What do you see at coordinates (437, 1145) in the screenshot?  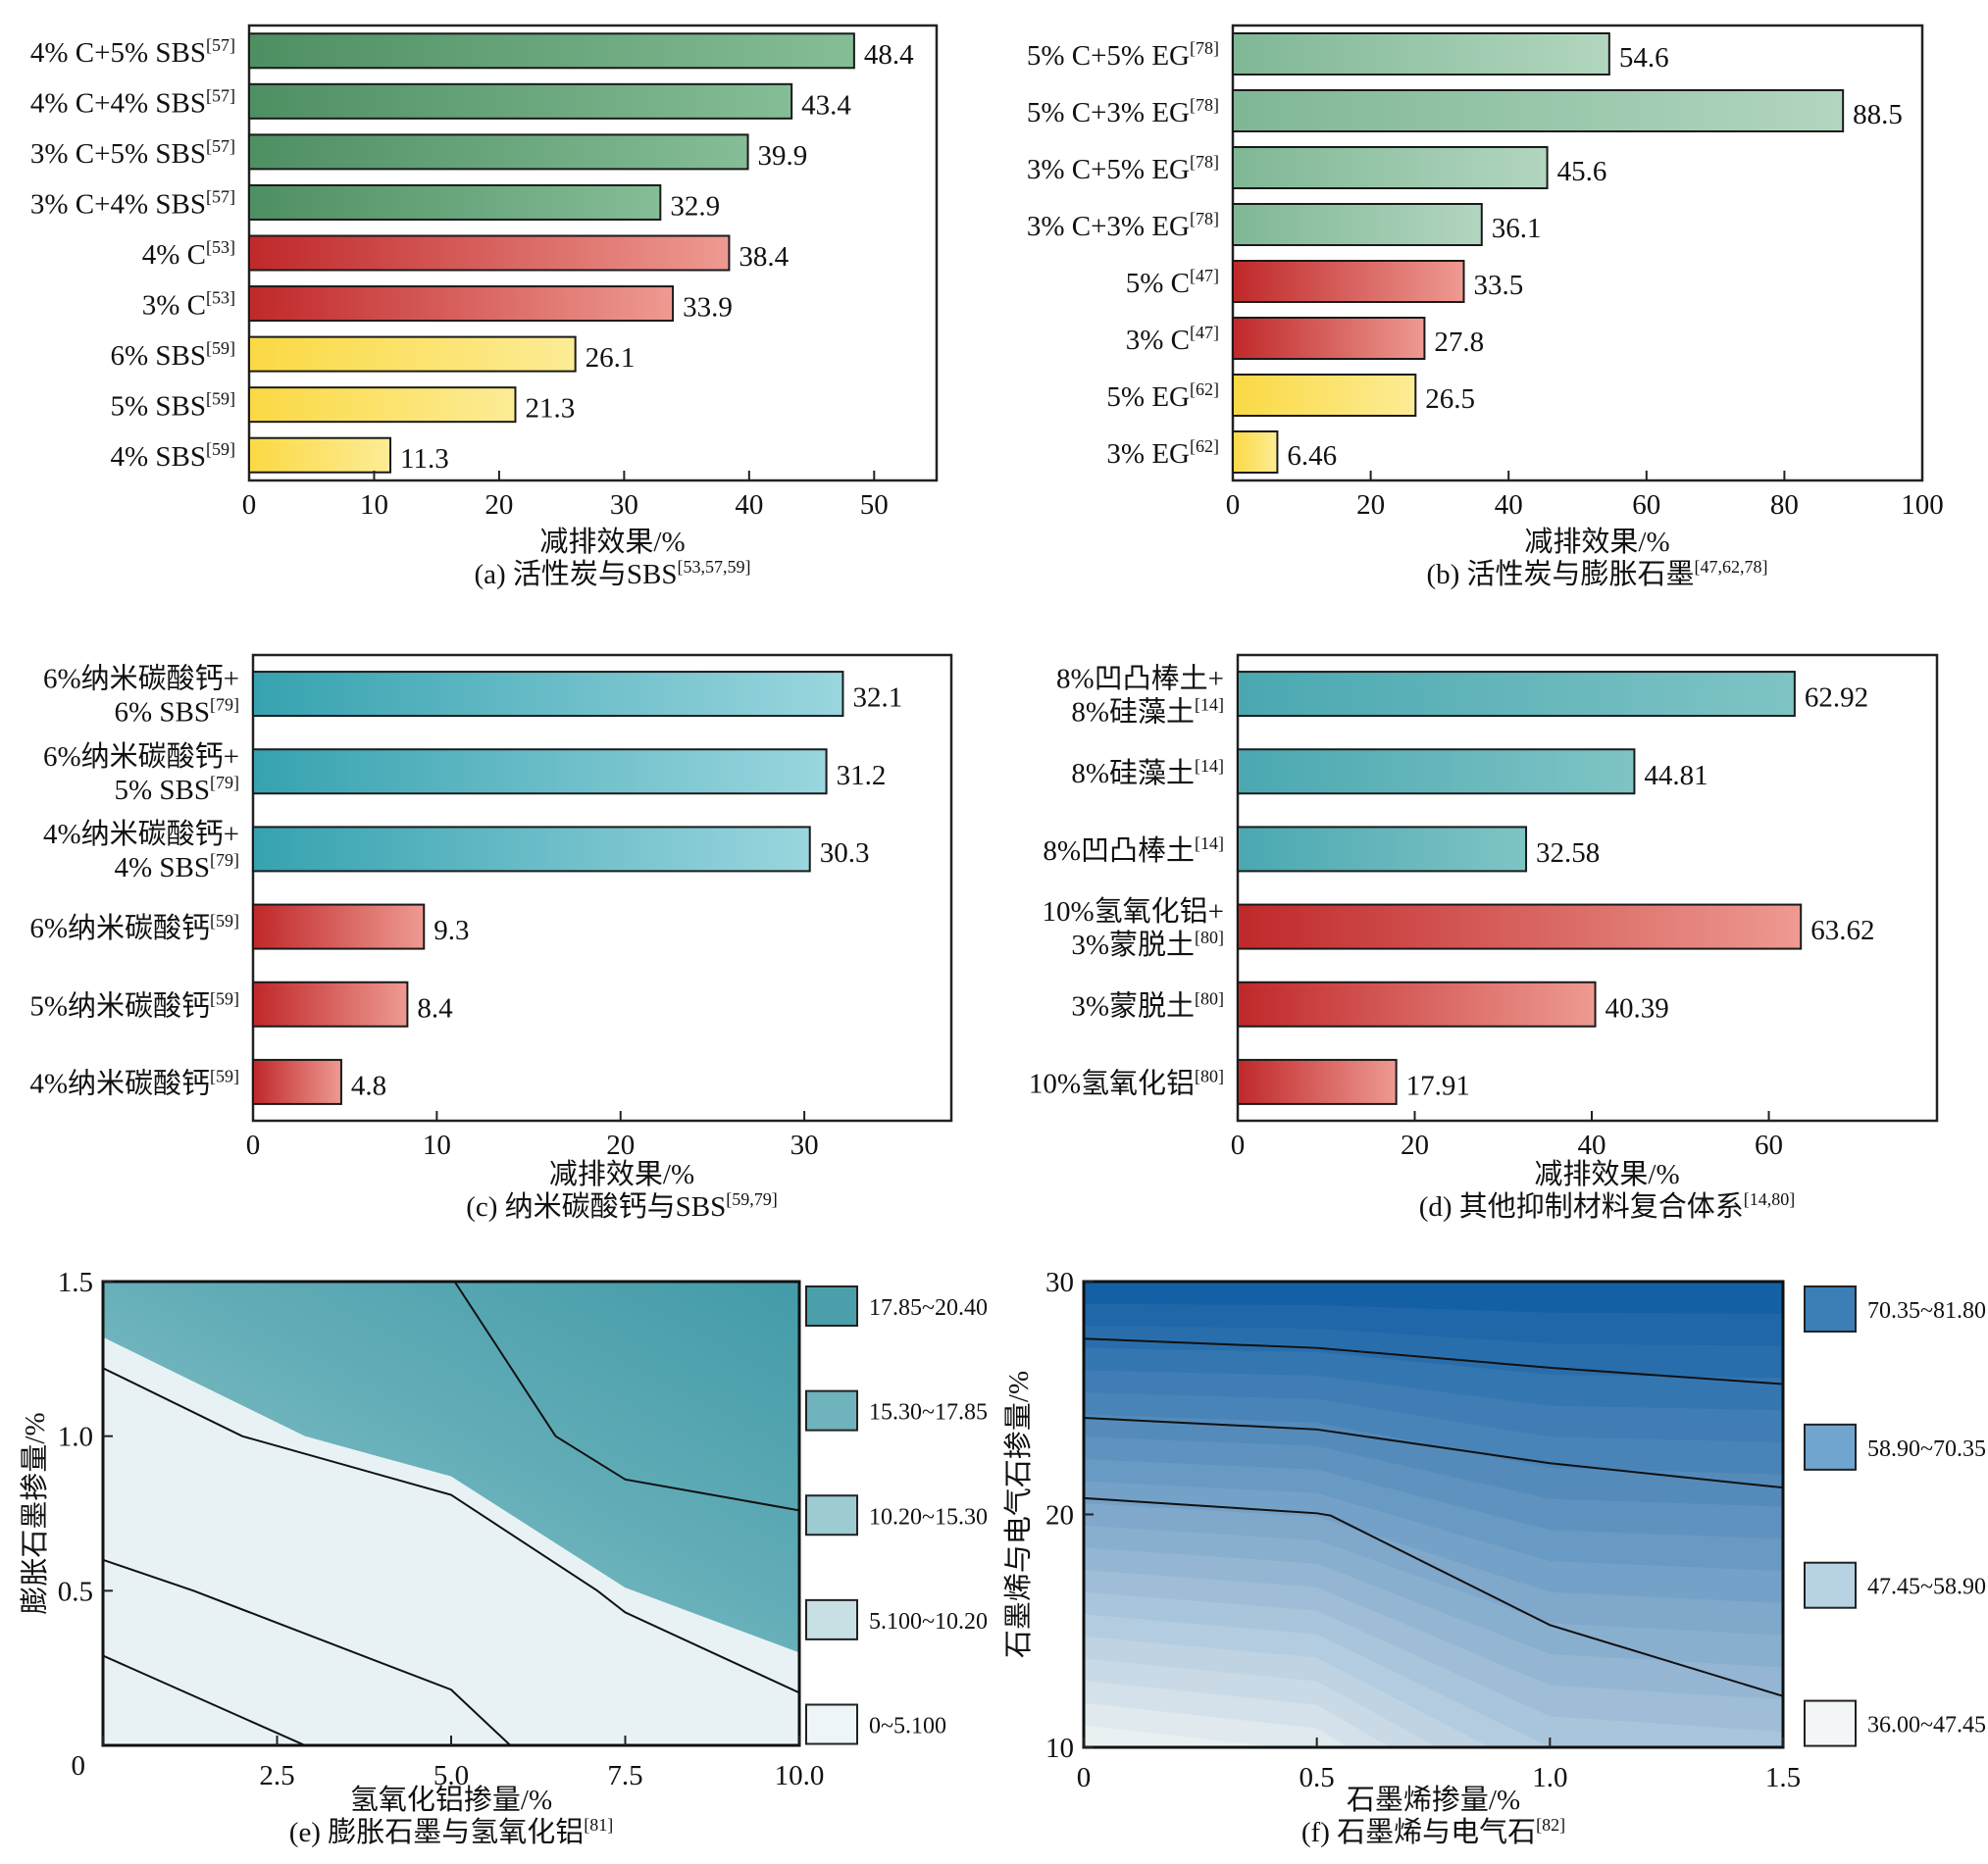 I see `x-tick-label: 10` at bounding box center [437, 1145].